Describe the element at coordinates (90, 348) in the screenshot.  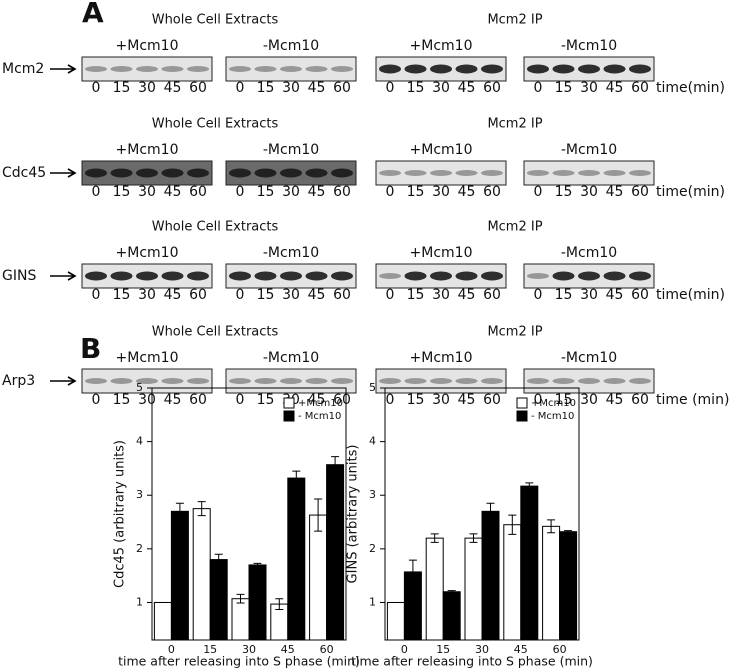
I see `panel-label: B` at that location.